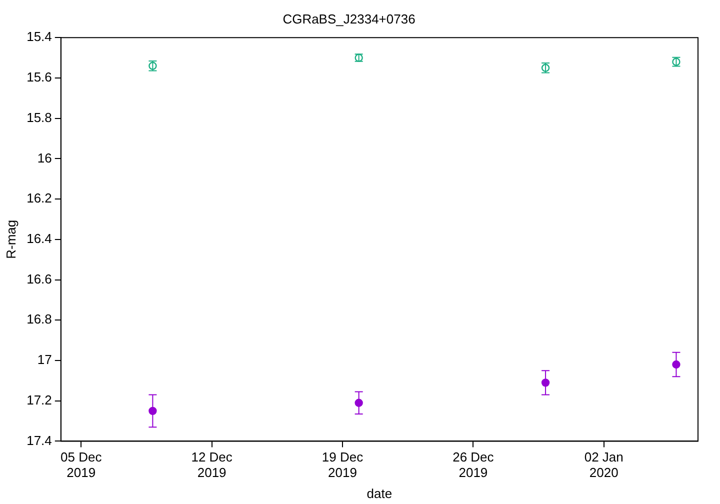 This screenshot has width=720, height=504. Describe the element at coordinates (44, 360) in the screenshot. I see `y-tick-label: 17` at that location.